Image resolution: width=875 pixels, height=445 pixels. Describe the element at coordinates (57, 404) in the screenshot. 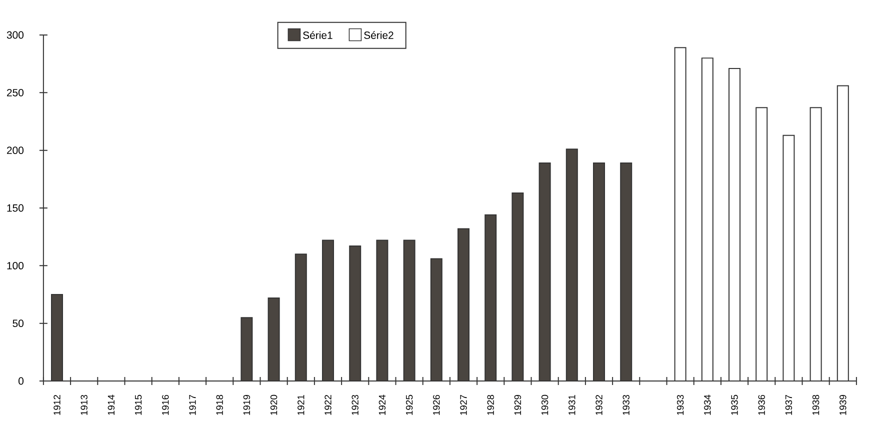

I see `x-tick-label: 1912` at that location.